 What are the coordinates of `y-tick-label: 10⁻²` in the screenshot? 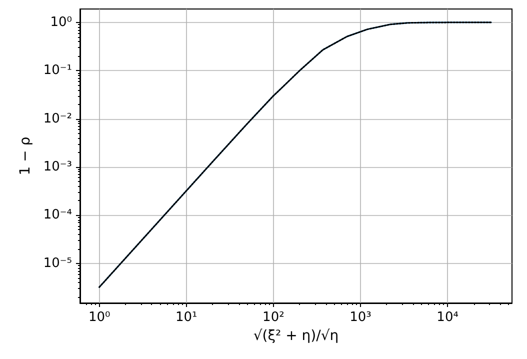 It's located at (57, 118).